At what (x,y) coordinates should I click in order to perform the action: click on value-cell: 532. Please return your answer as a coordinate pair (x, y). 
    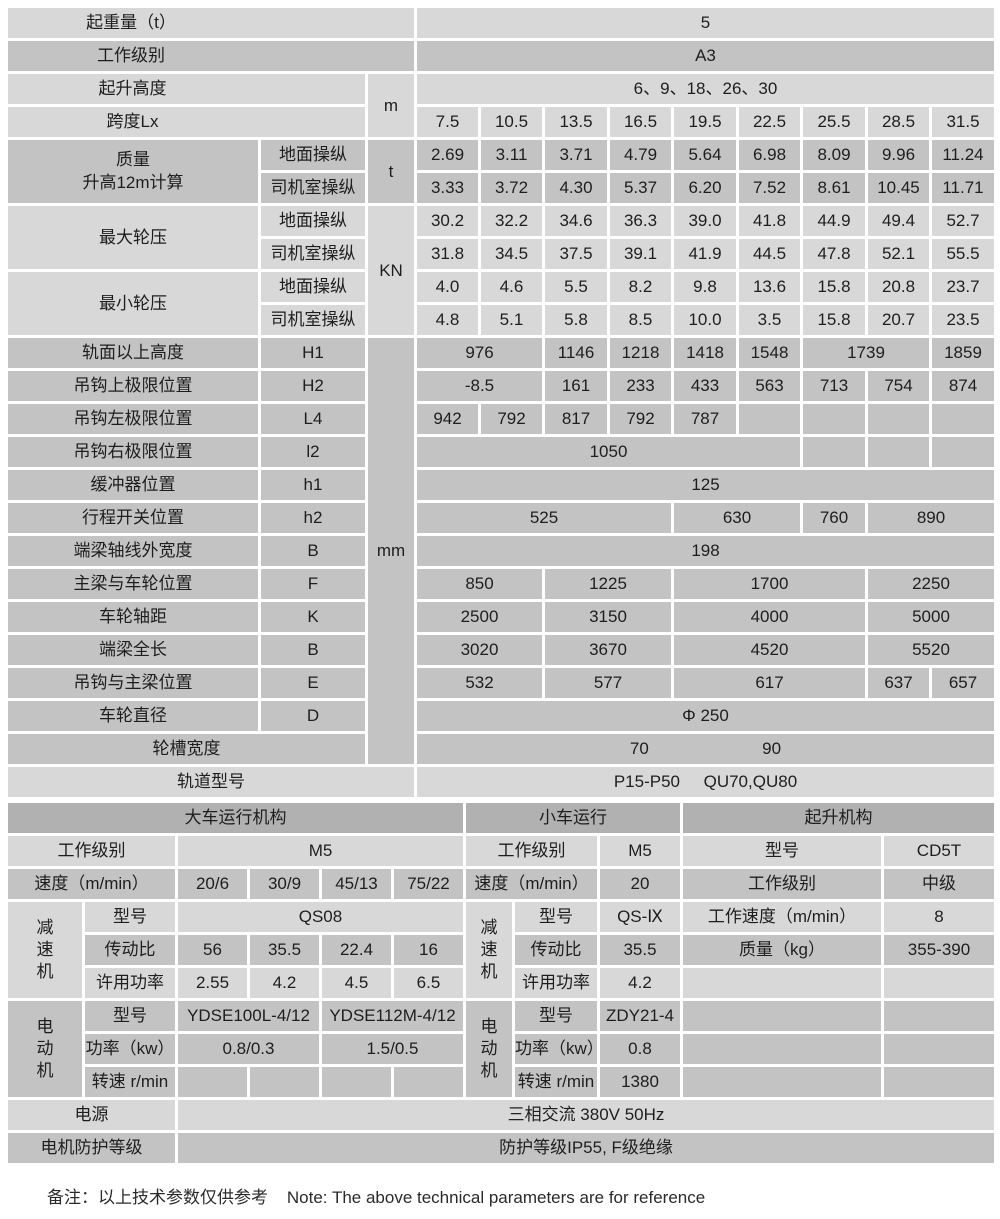
    Looking at the image, I should click on (479, 683).